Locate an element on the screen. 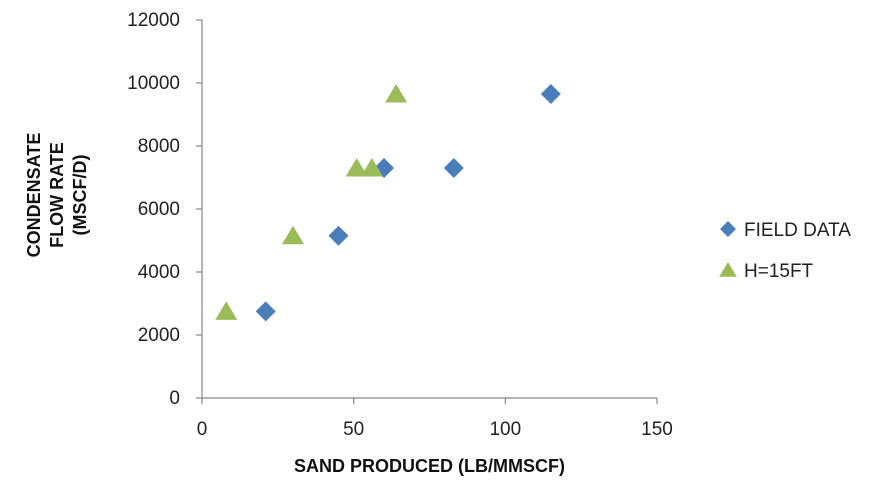 The height and width of the screenshot is (481, 880). x-tick-label: 100 is located at coordinates (505, 429).